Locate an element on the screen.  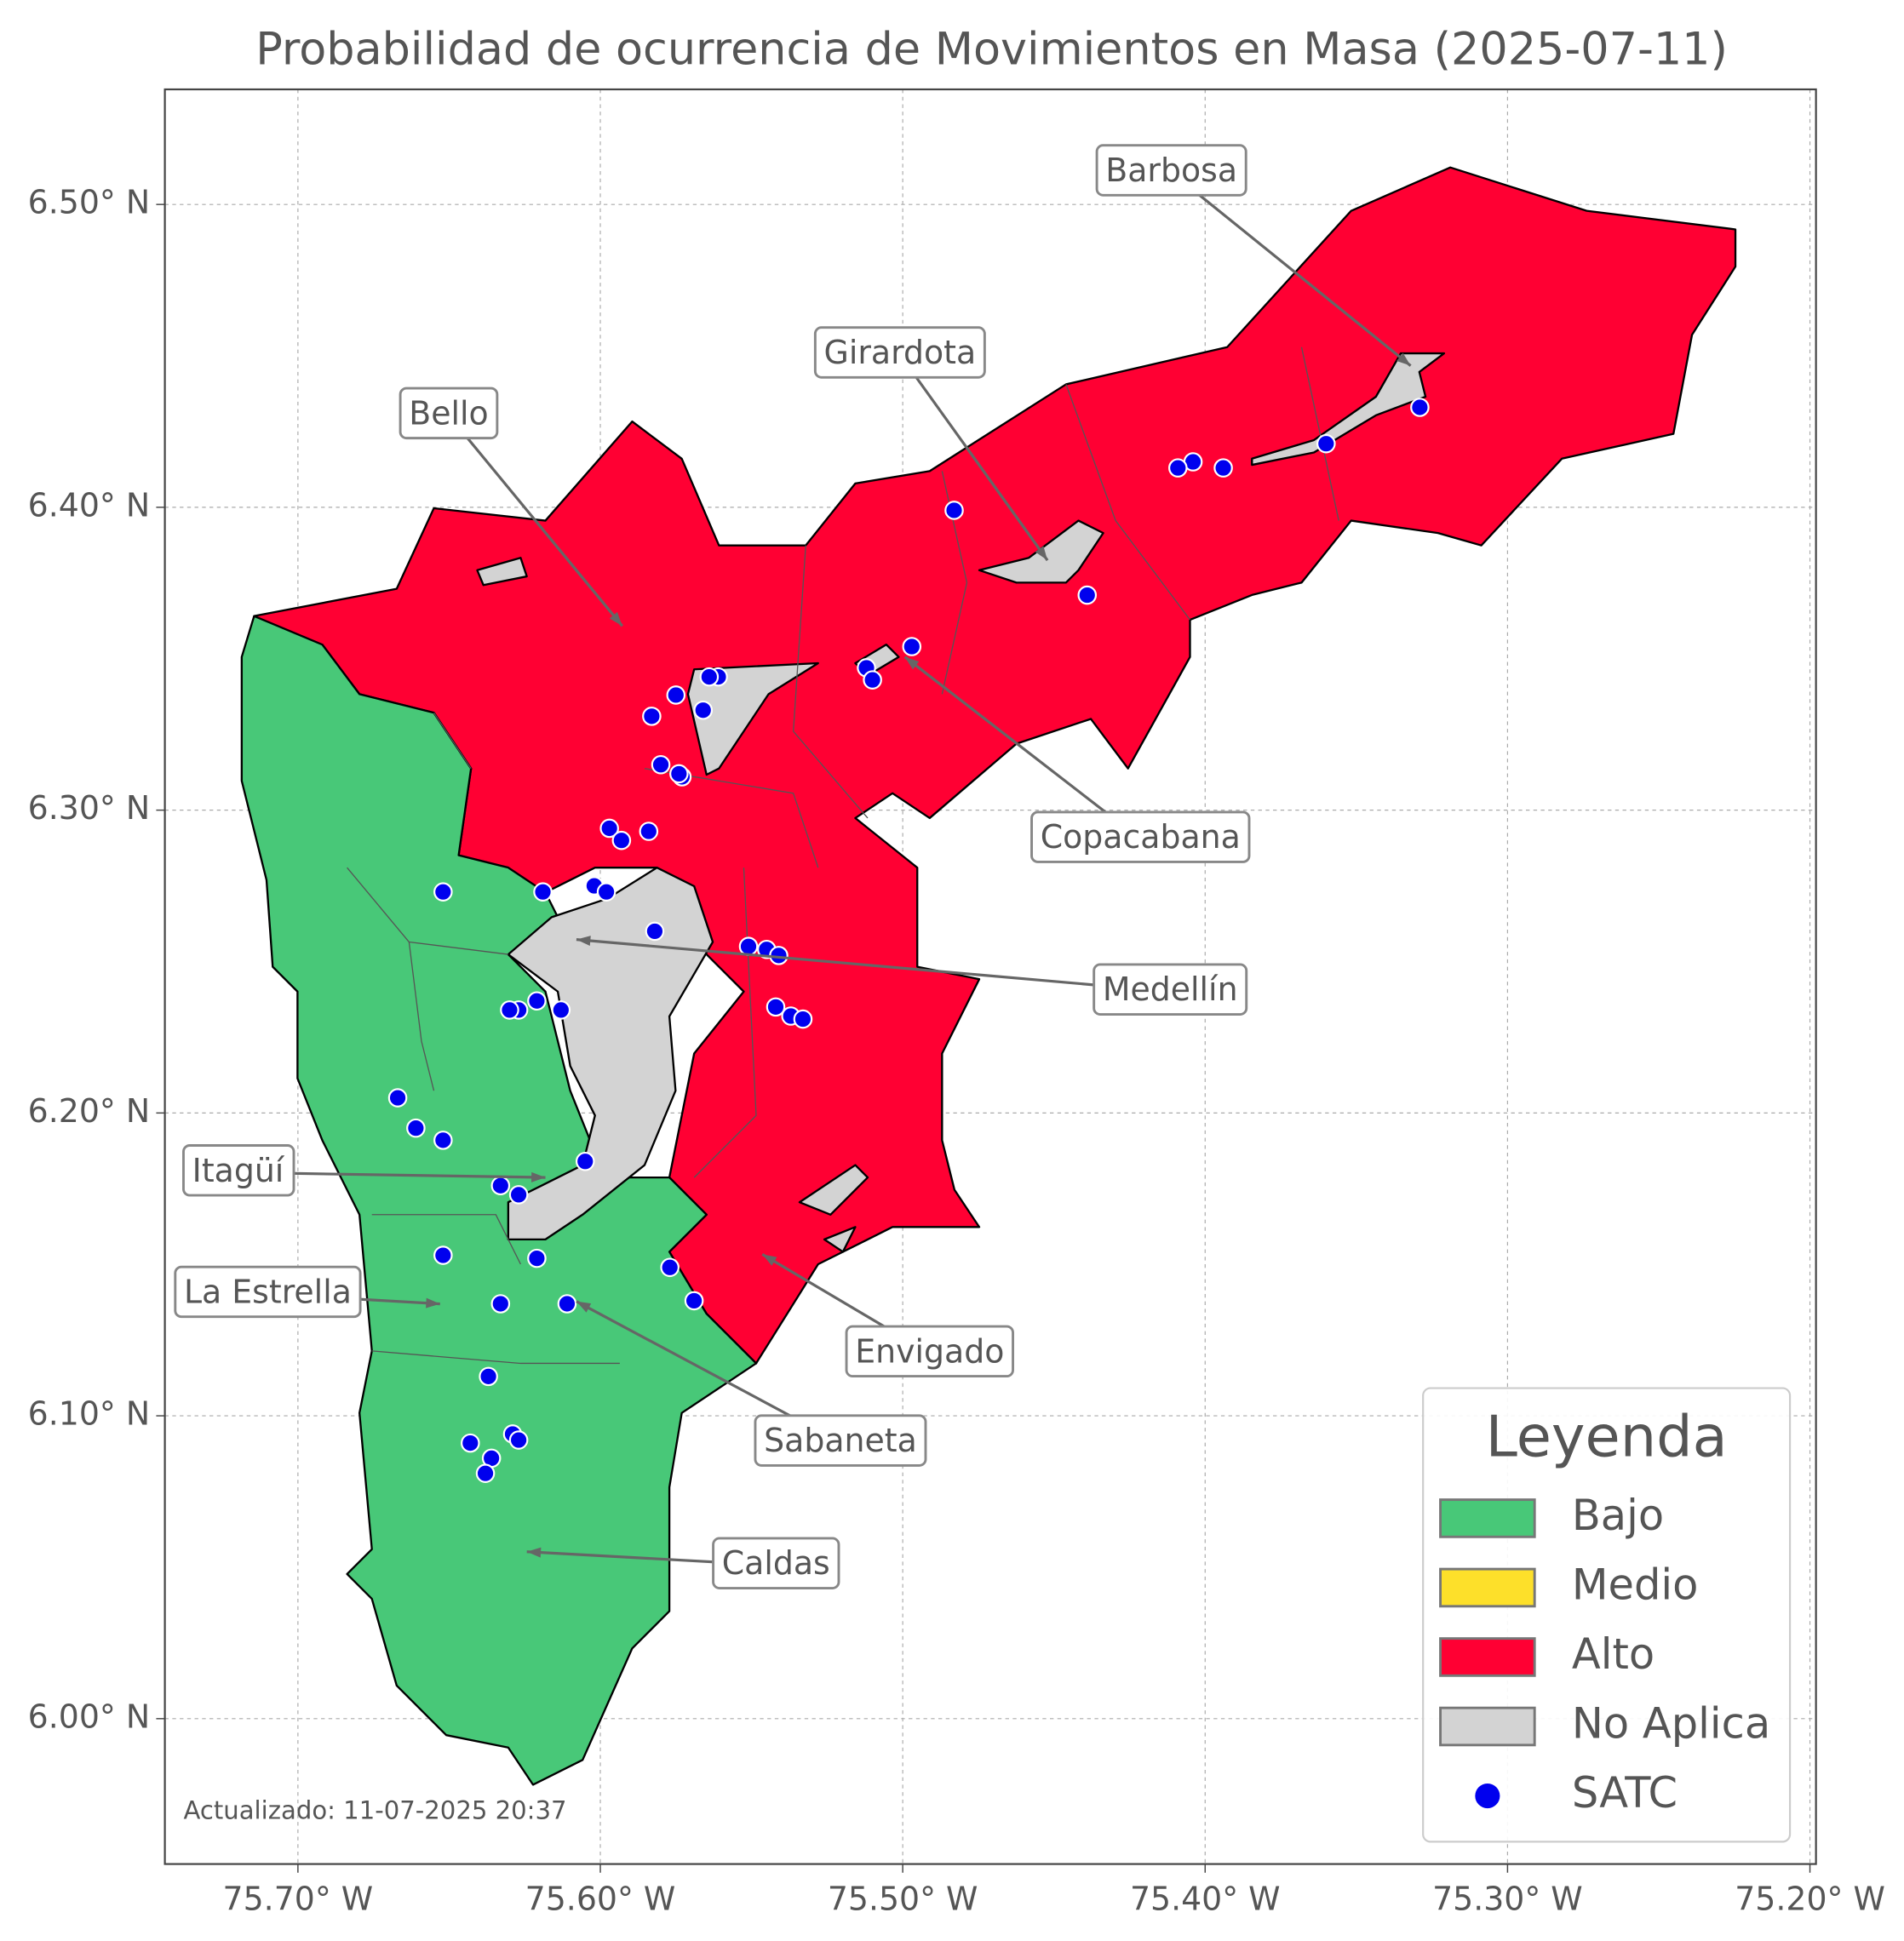
legend-label: Alto is located at coordinates (1613, 1654).